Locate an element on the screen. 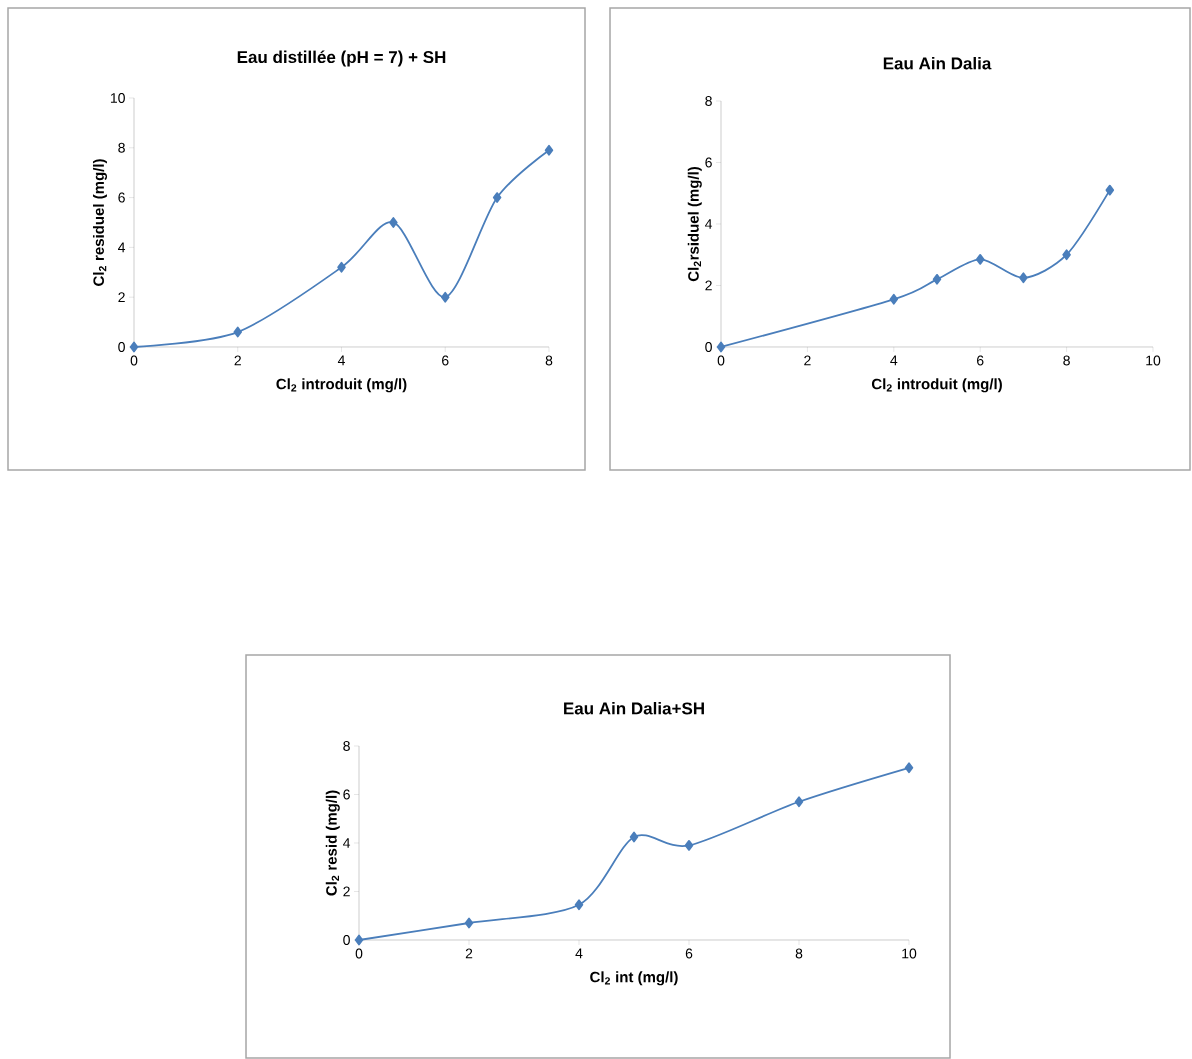 This screenshot has width=1192, height=1059. chart-title: Eau Ain Dalia+SH is located at coordinates (634, 708).